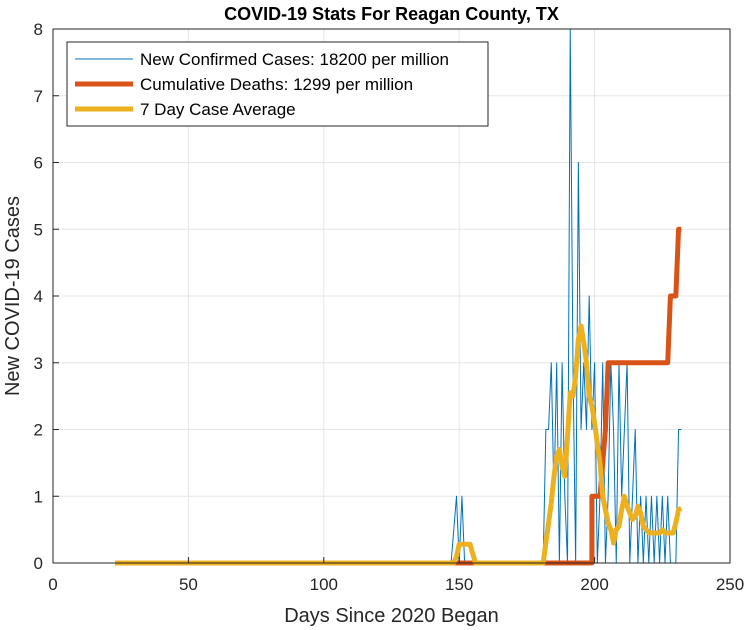 The width and height of the screenshot is (749, 630). Describe the element at coordinates (730, 584) in the screenshot. I see `x-tick-label: 250` at that location.